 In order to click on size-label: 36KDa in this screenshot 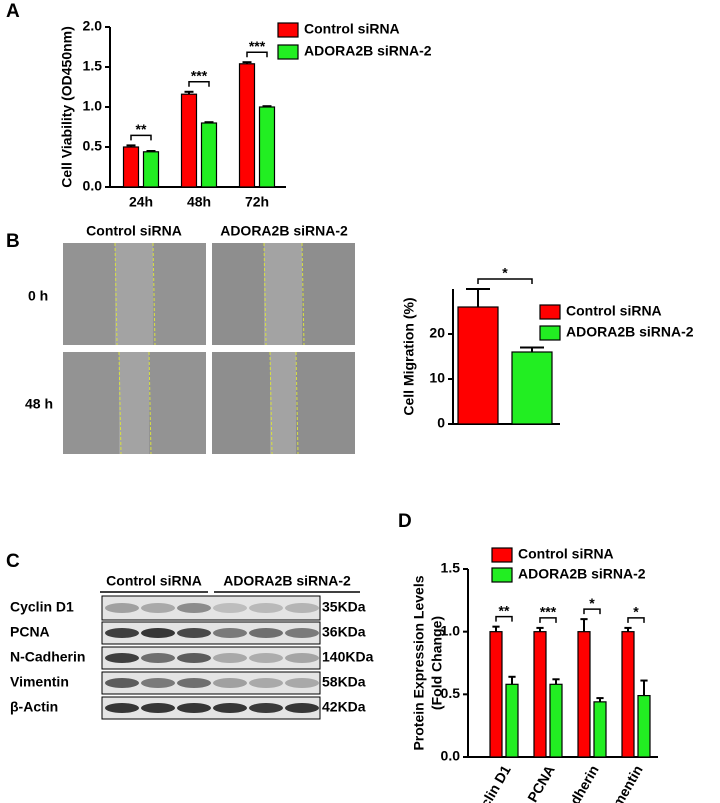, I will do `click(344, 632)`.